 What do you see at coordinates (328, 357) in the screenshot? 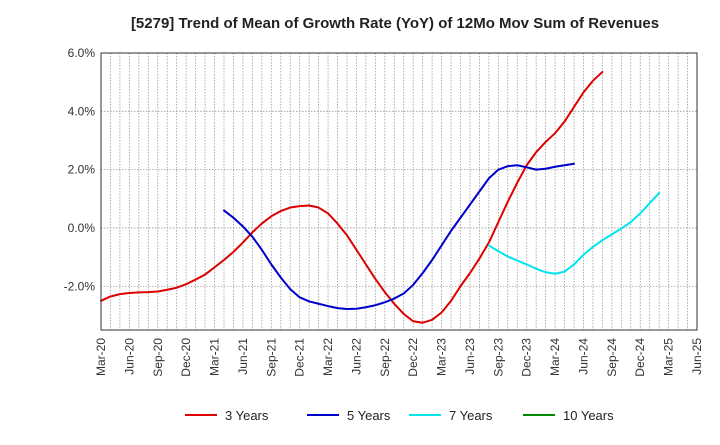
I see `x-tick-label: Mar-22` at bounding box center [328, 357].